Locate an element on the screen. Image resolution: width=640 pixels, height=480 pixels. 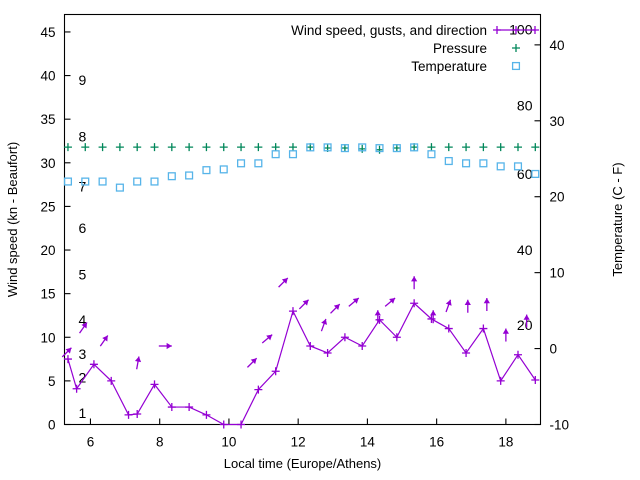
x-tick-label: 12 is located at coordinates (298, 442).